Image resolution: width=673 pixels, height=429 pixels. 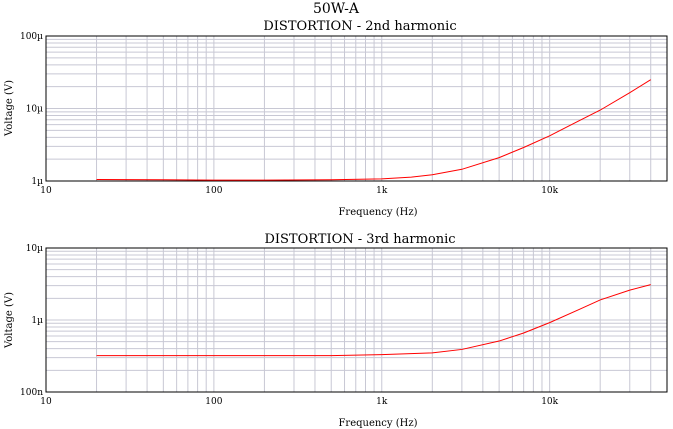 What do you see at coordinates (37, 182) in the screenshot?
I see `chart-1-y-tick-label: 1µ` at bounding box center [37, 182].